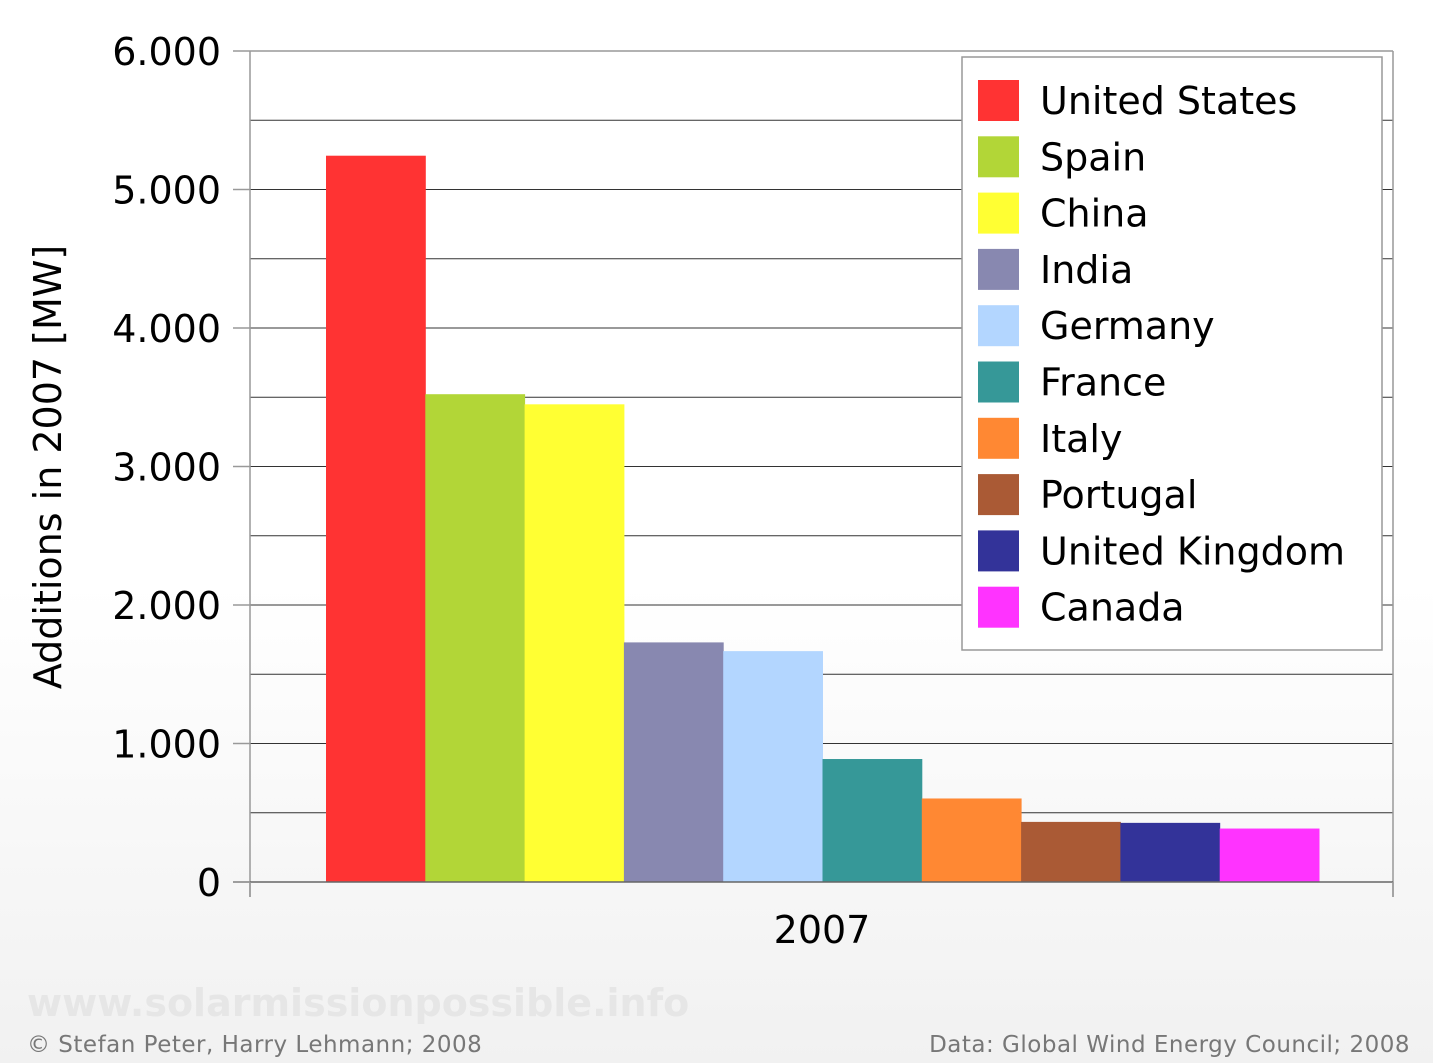 This screenshot has width=1433, height=1063. What do you see at coordinates (1118, 495) in the screenshot?
I see `legend-entry: Portugal` at bounding box center [1118, 495].